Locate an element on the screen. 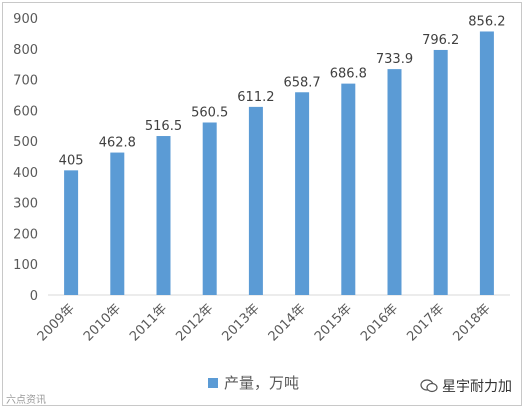 The height and width of the screenshot is (410, 526). x-tick-label: 2012年 is located at coordinates (194, 322).